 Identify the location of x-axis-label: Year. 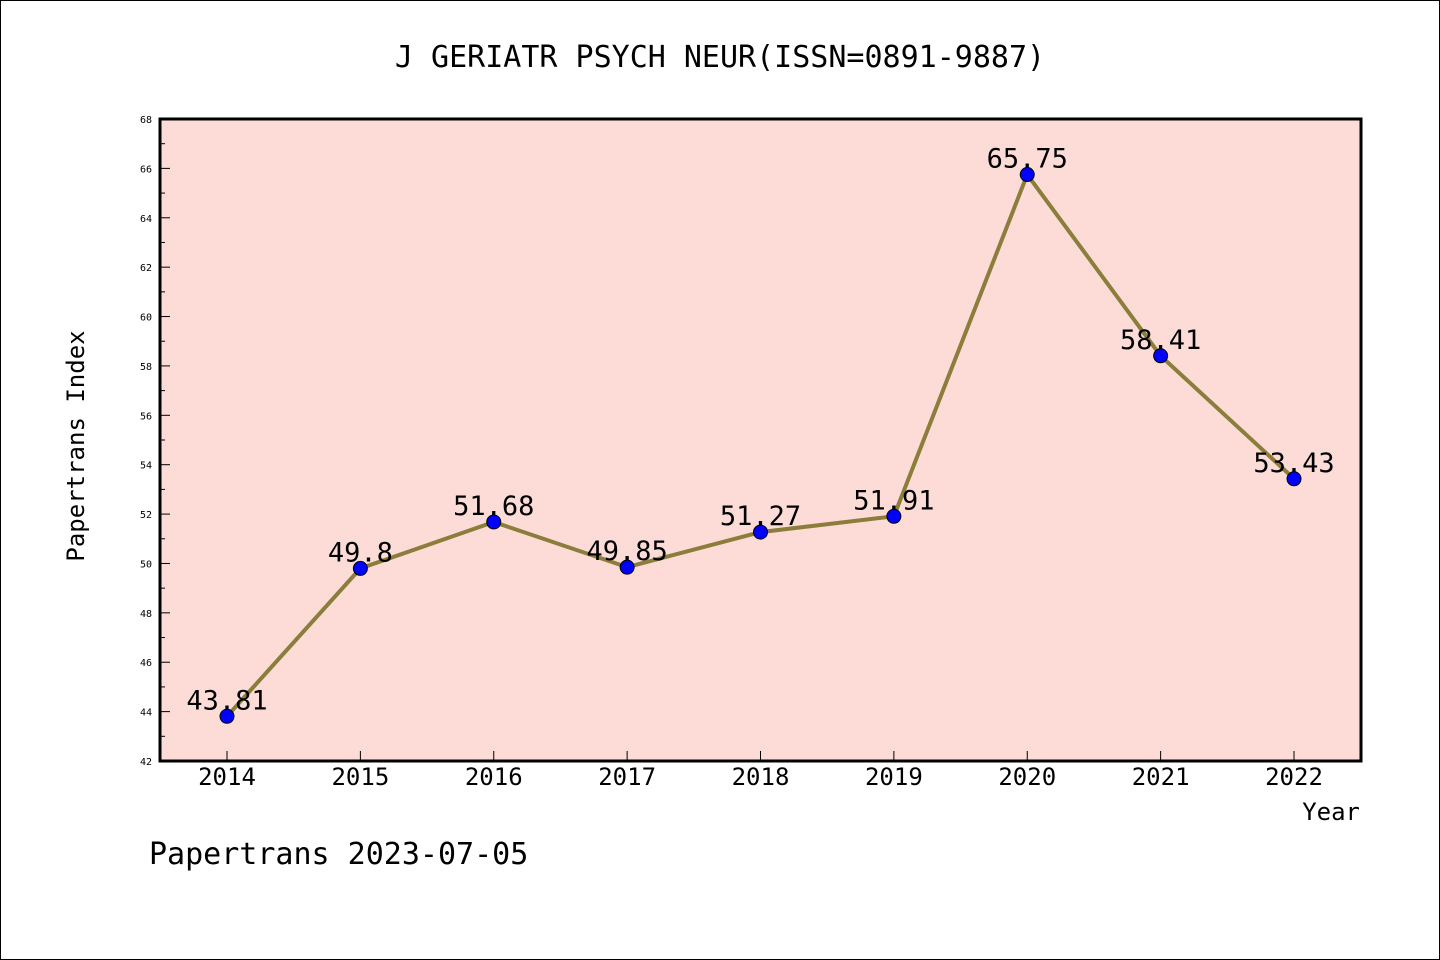
(1331, 812).